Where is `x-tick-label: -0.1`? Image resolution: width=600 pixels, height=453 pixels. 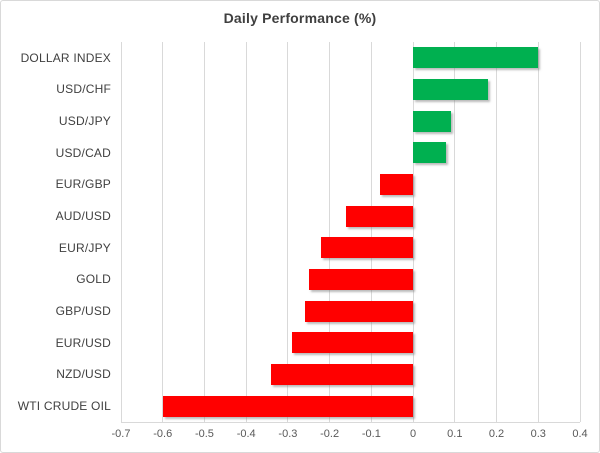 x-tick-label: -0.1 is located at coordinates (371, 434).